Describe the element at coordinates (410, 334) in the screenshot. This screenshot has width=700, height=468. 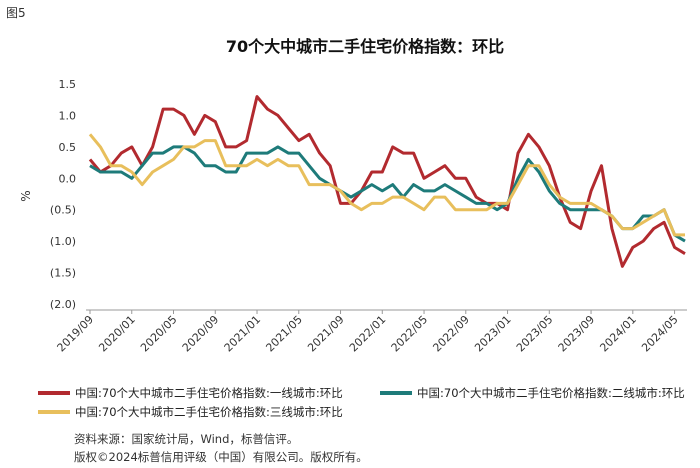
I see `x-tick-label: 2022/05` at that location.